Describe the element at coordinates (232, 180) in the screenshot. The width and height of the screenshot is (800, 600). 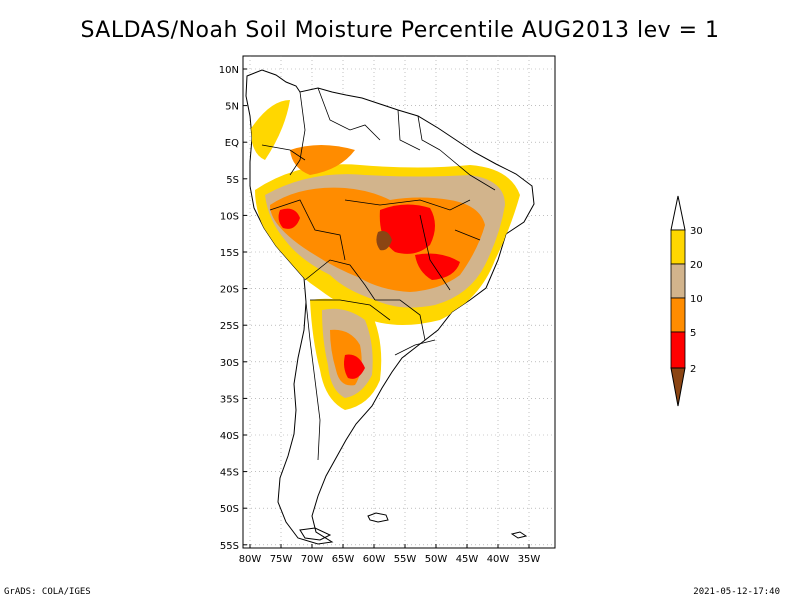
I see `lat-tick-label: 5S` at that location.